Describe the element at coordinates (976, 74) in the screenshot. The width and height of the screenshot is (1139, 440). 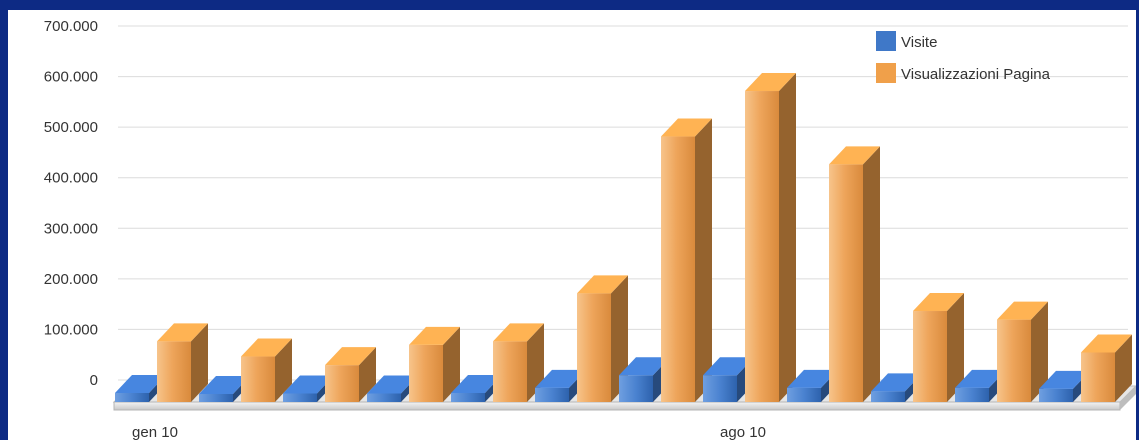
I see `legend-label: Visualizzazioni Pagina` at that location.